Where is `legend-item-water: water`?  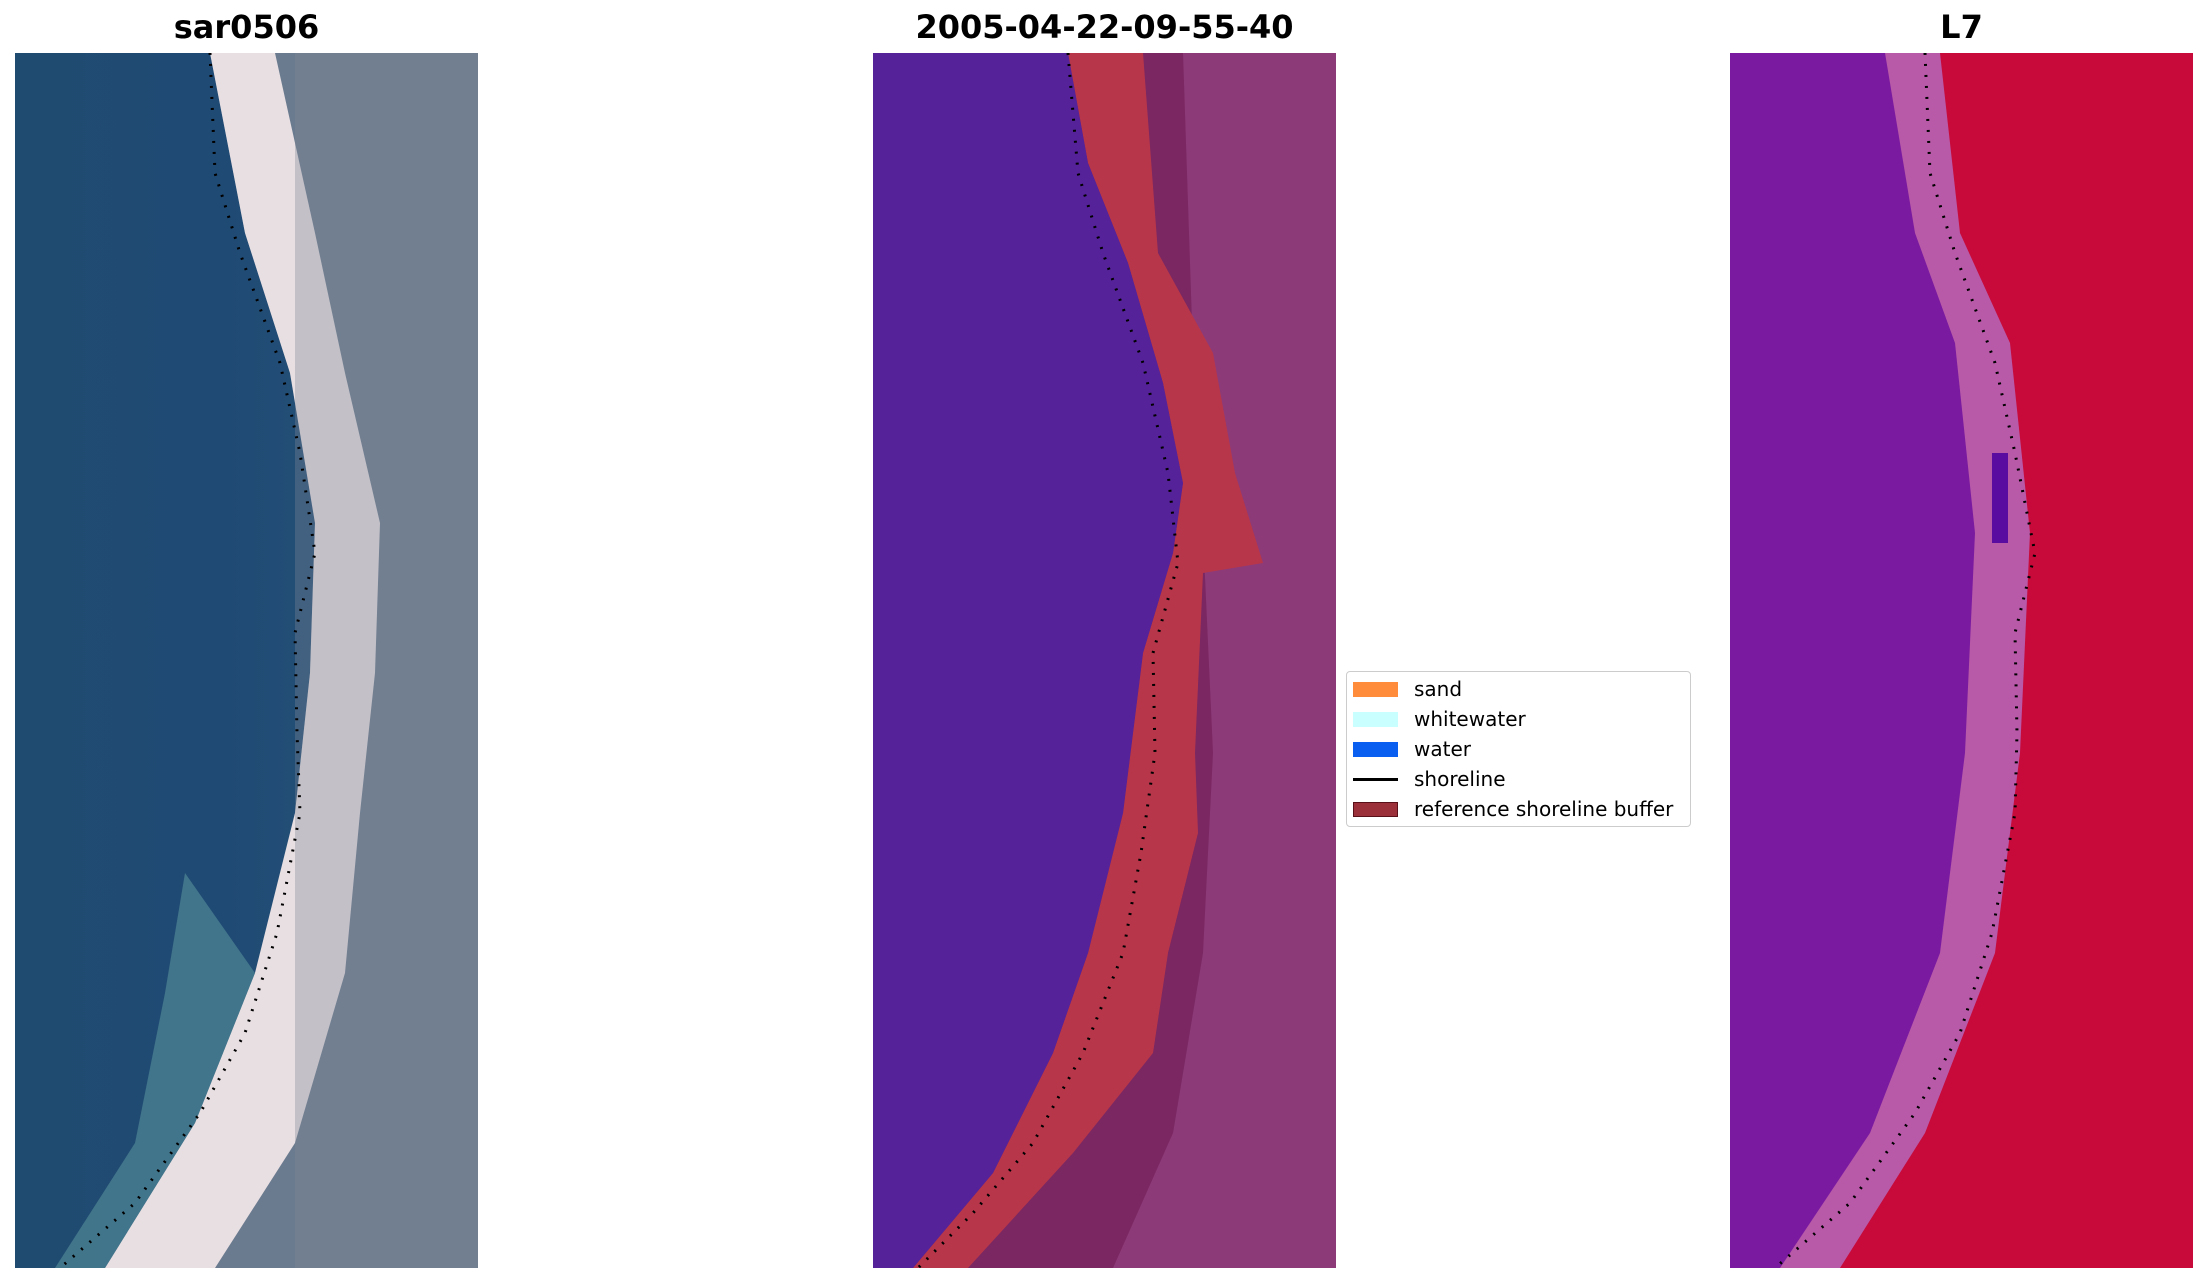 legend-item-water: water is located at coordinates (1412, 749).